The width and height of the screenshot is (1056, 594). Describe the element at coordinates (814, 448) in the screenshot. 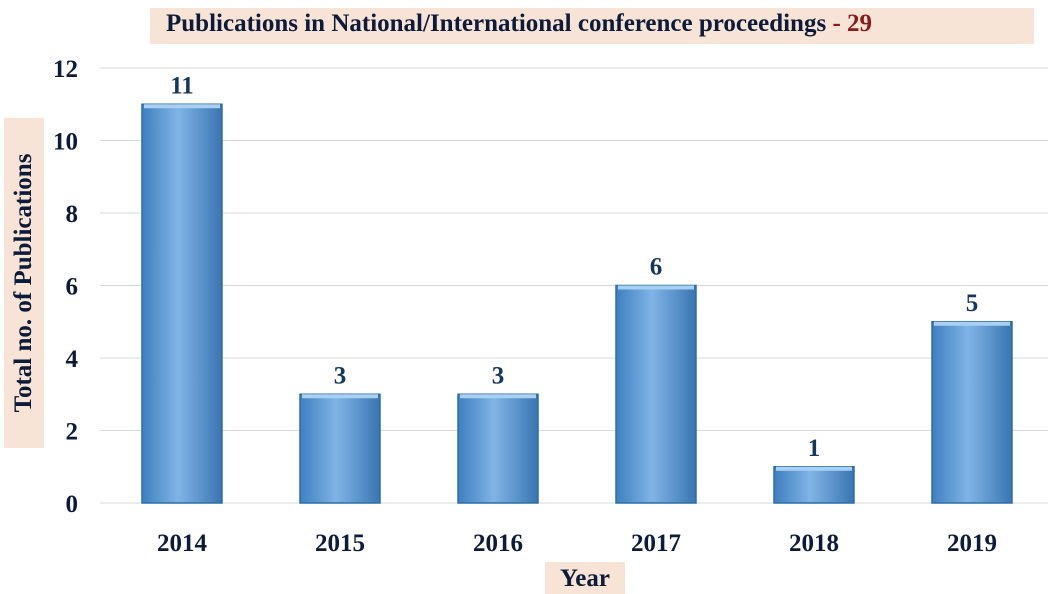

I see `data-label: 1` at that location.